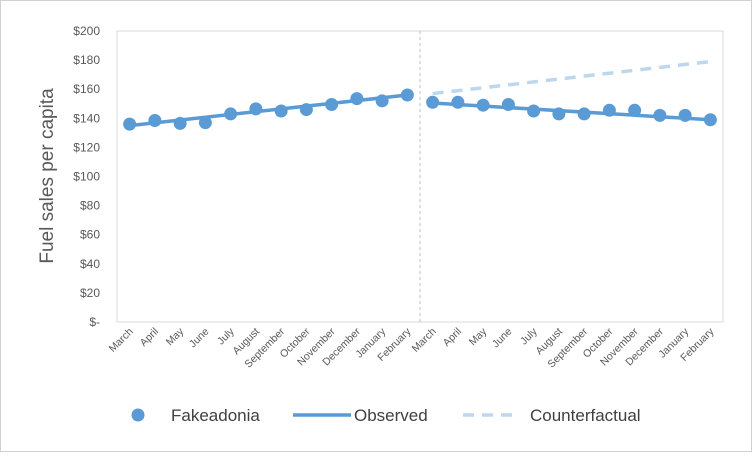  Describe the element at coordinates (86, 31) in the screenshot. I see `y-tick-label: $200` at that location.